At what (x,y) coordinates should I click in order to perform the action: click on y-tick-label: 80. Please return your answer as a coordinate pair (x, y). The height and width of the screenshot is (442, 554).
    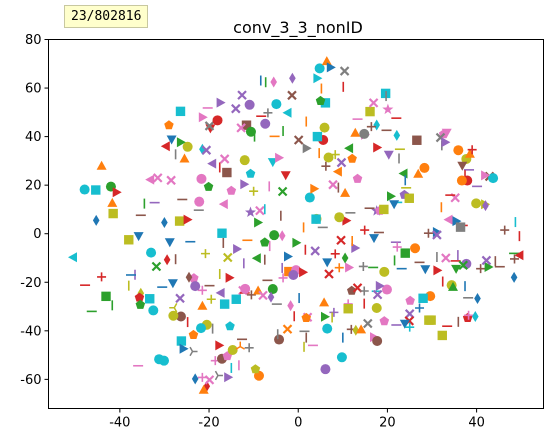
    Looking at the image, I should click on (33, 40).